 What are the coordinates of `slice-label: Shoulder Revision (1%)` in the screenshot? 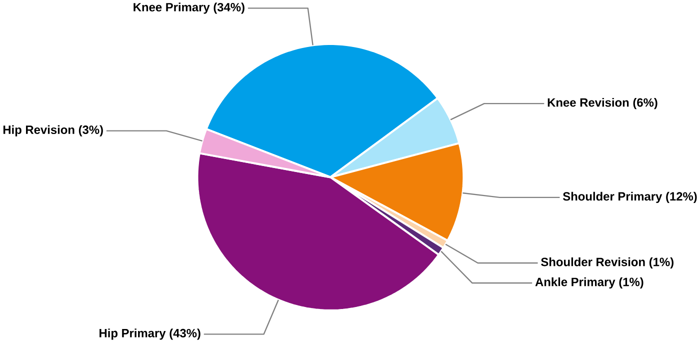 It's located at (607, 262).